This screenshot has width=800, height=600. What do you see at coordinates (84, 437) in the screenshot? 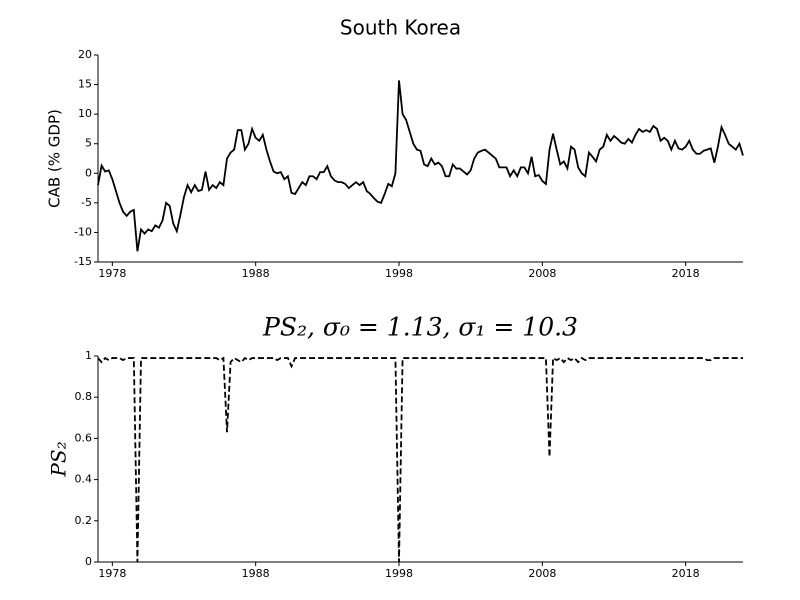
I see `y-tick-label: 0.6` at bounding box center [84, 437].